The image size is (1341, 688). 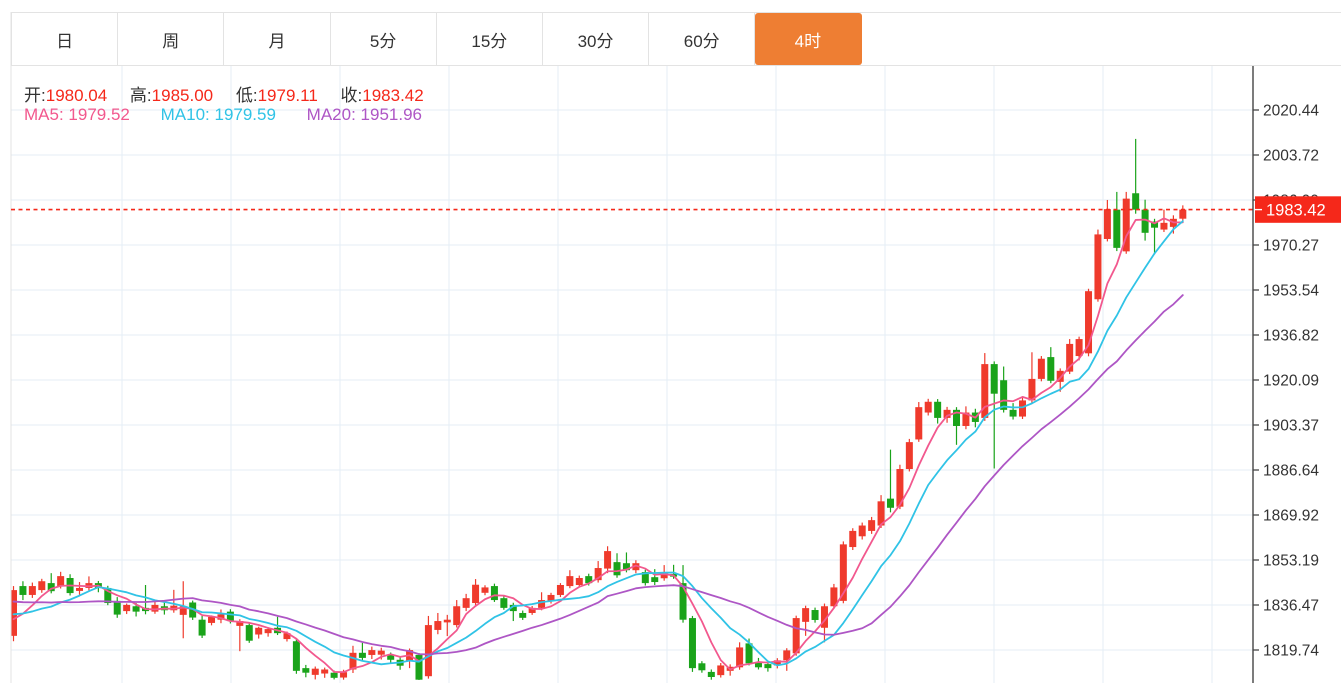 What do you see at coordinates (1291, 336) in the screenshot?
I see `svg-text: 1936.82` at bounding box center [1291, 336].